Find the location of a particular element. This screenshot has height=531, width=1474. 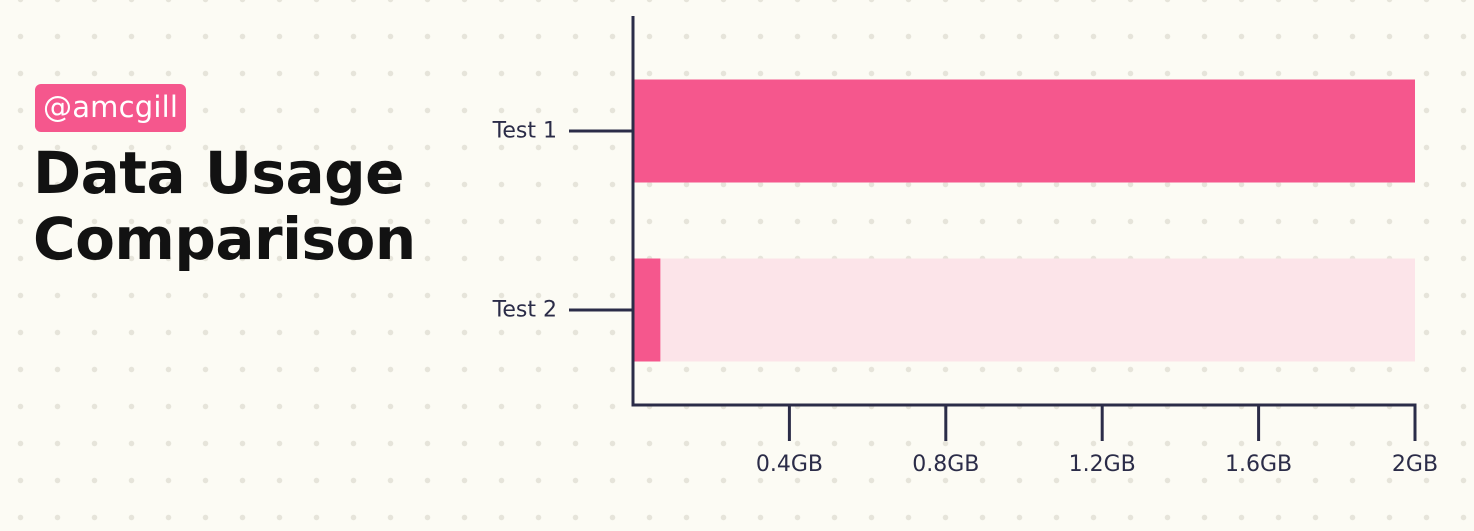

y-tick-label-2: Test 2 is located at coordinates (524, 310).